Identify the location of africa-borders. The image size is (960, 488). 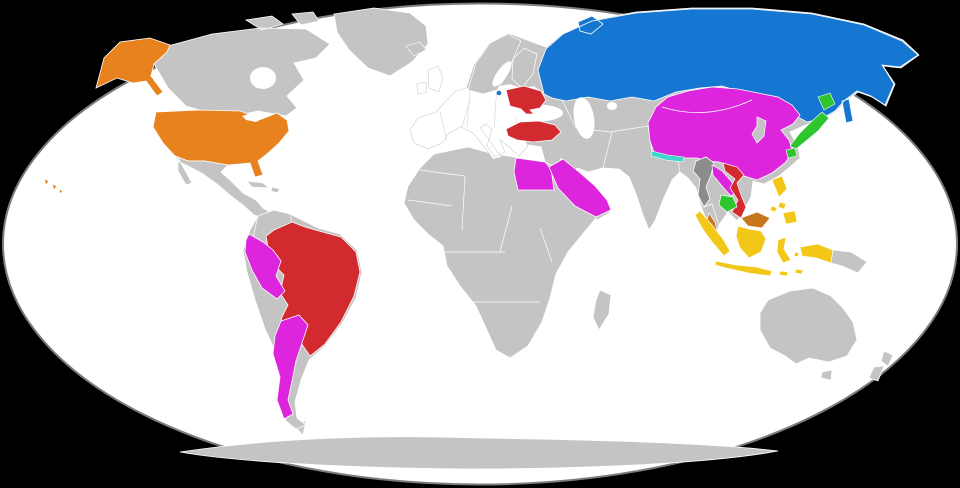
(480, 236).